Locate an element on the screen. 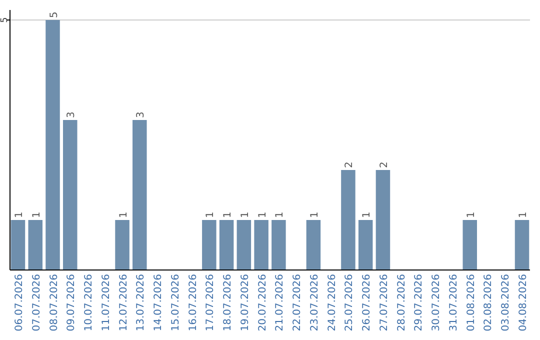 This screenshot has width=540, height=340. x-tick-label: 18.07.2026 is located at coordinates (228, 303).